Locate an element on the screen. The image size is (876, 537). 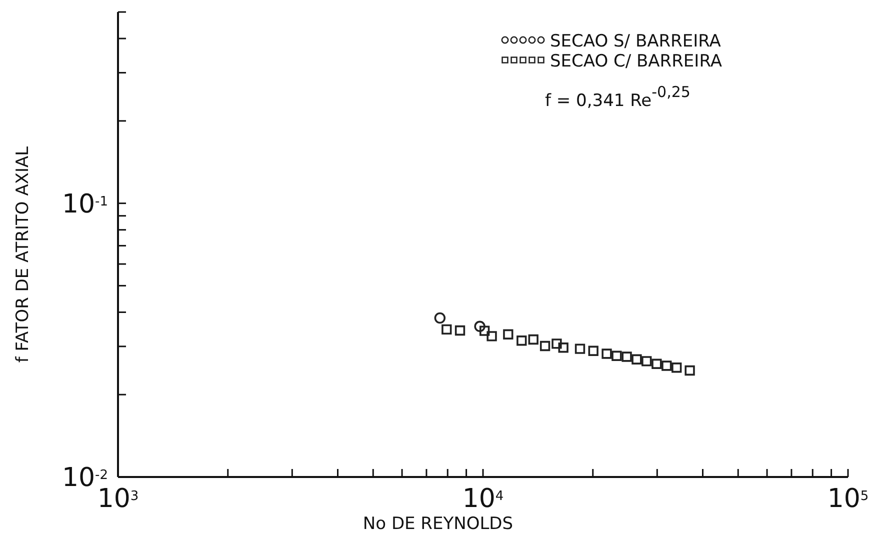
annotation: f = 0,341 Re$^{-0,25}$ is located at coordinates (617, 97).